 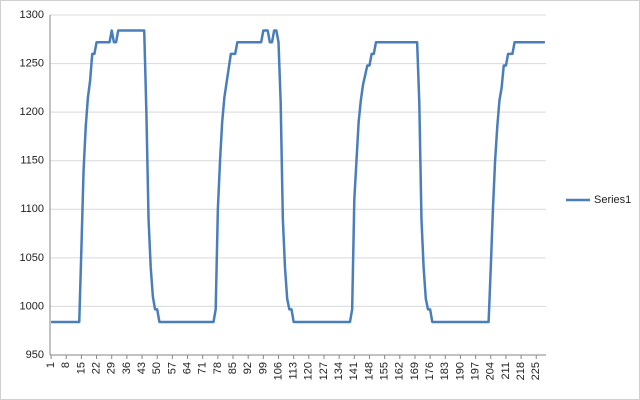 I want to click on x-tick-label: 183, so click(x=445, y=371).